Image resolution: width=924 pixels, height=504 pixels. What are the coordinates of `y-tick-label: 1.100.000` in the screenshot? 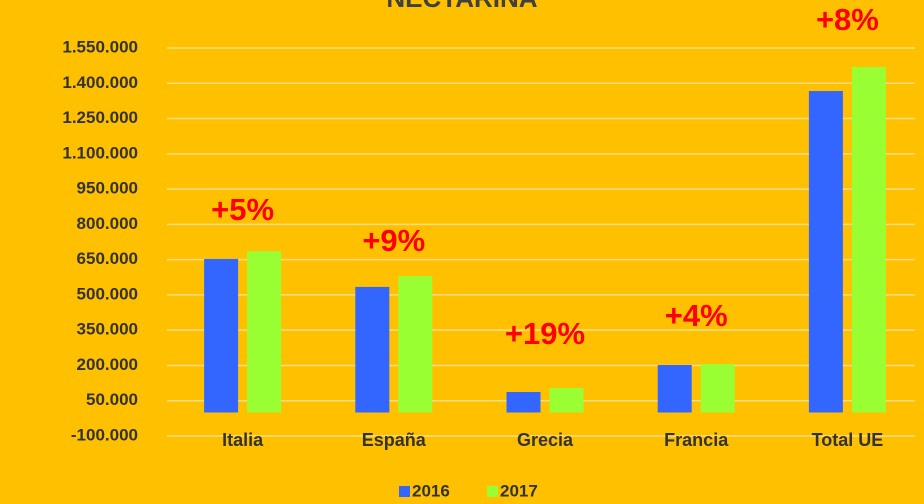 It's located at (100, 152).